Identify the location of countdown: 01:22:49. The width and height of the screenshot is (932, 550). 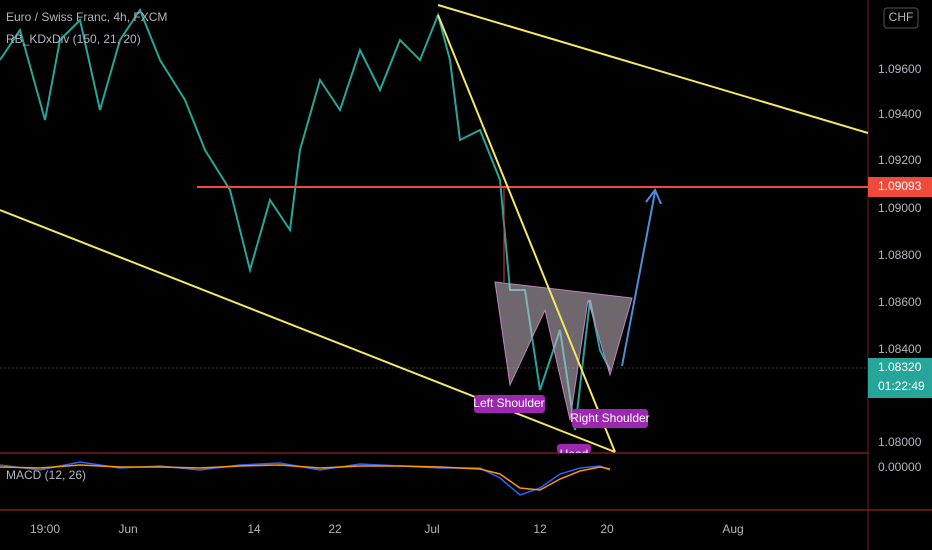
(901, 386).